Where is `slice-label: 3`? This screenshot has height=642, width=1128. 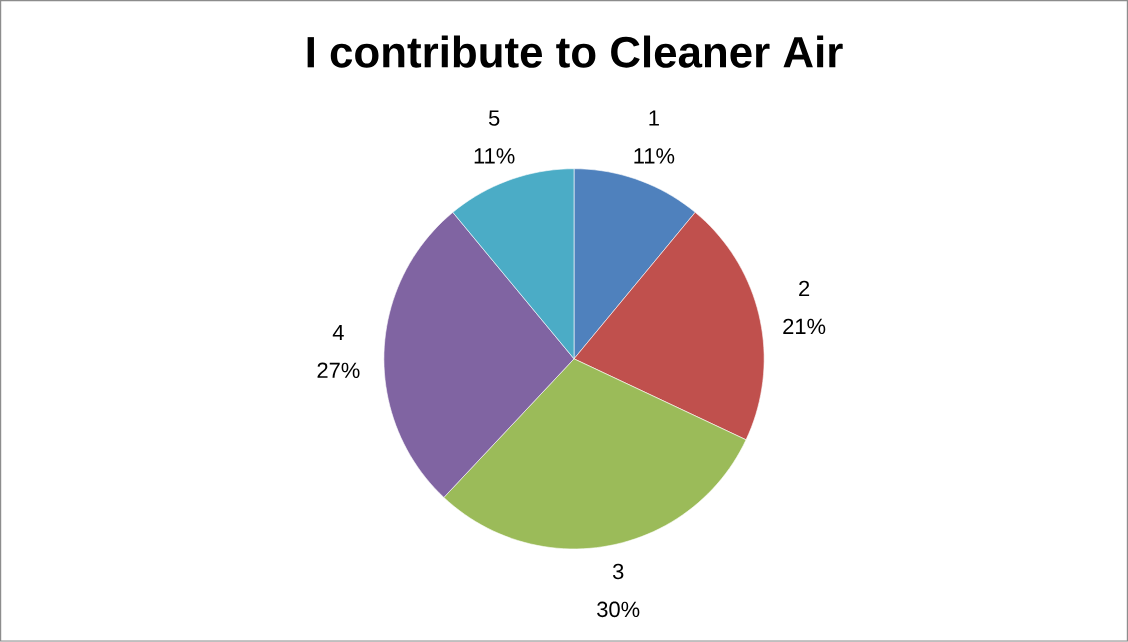 slice-label: 3 is located at coordinates (618, 571).